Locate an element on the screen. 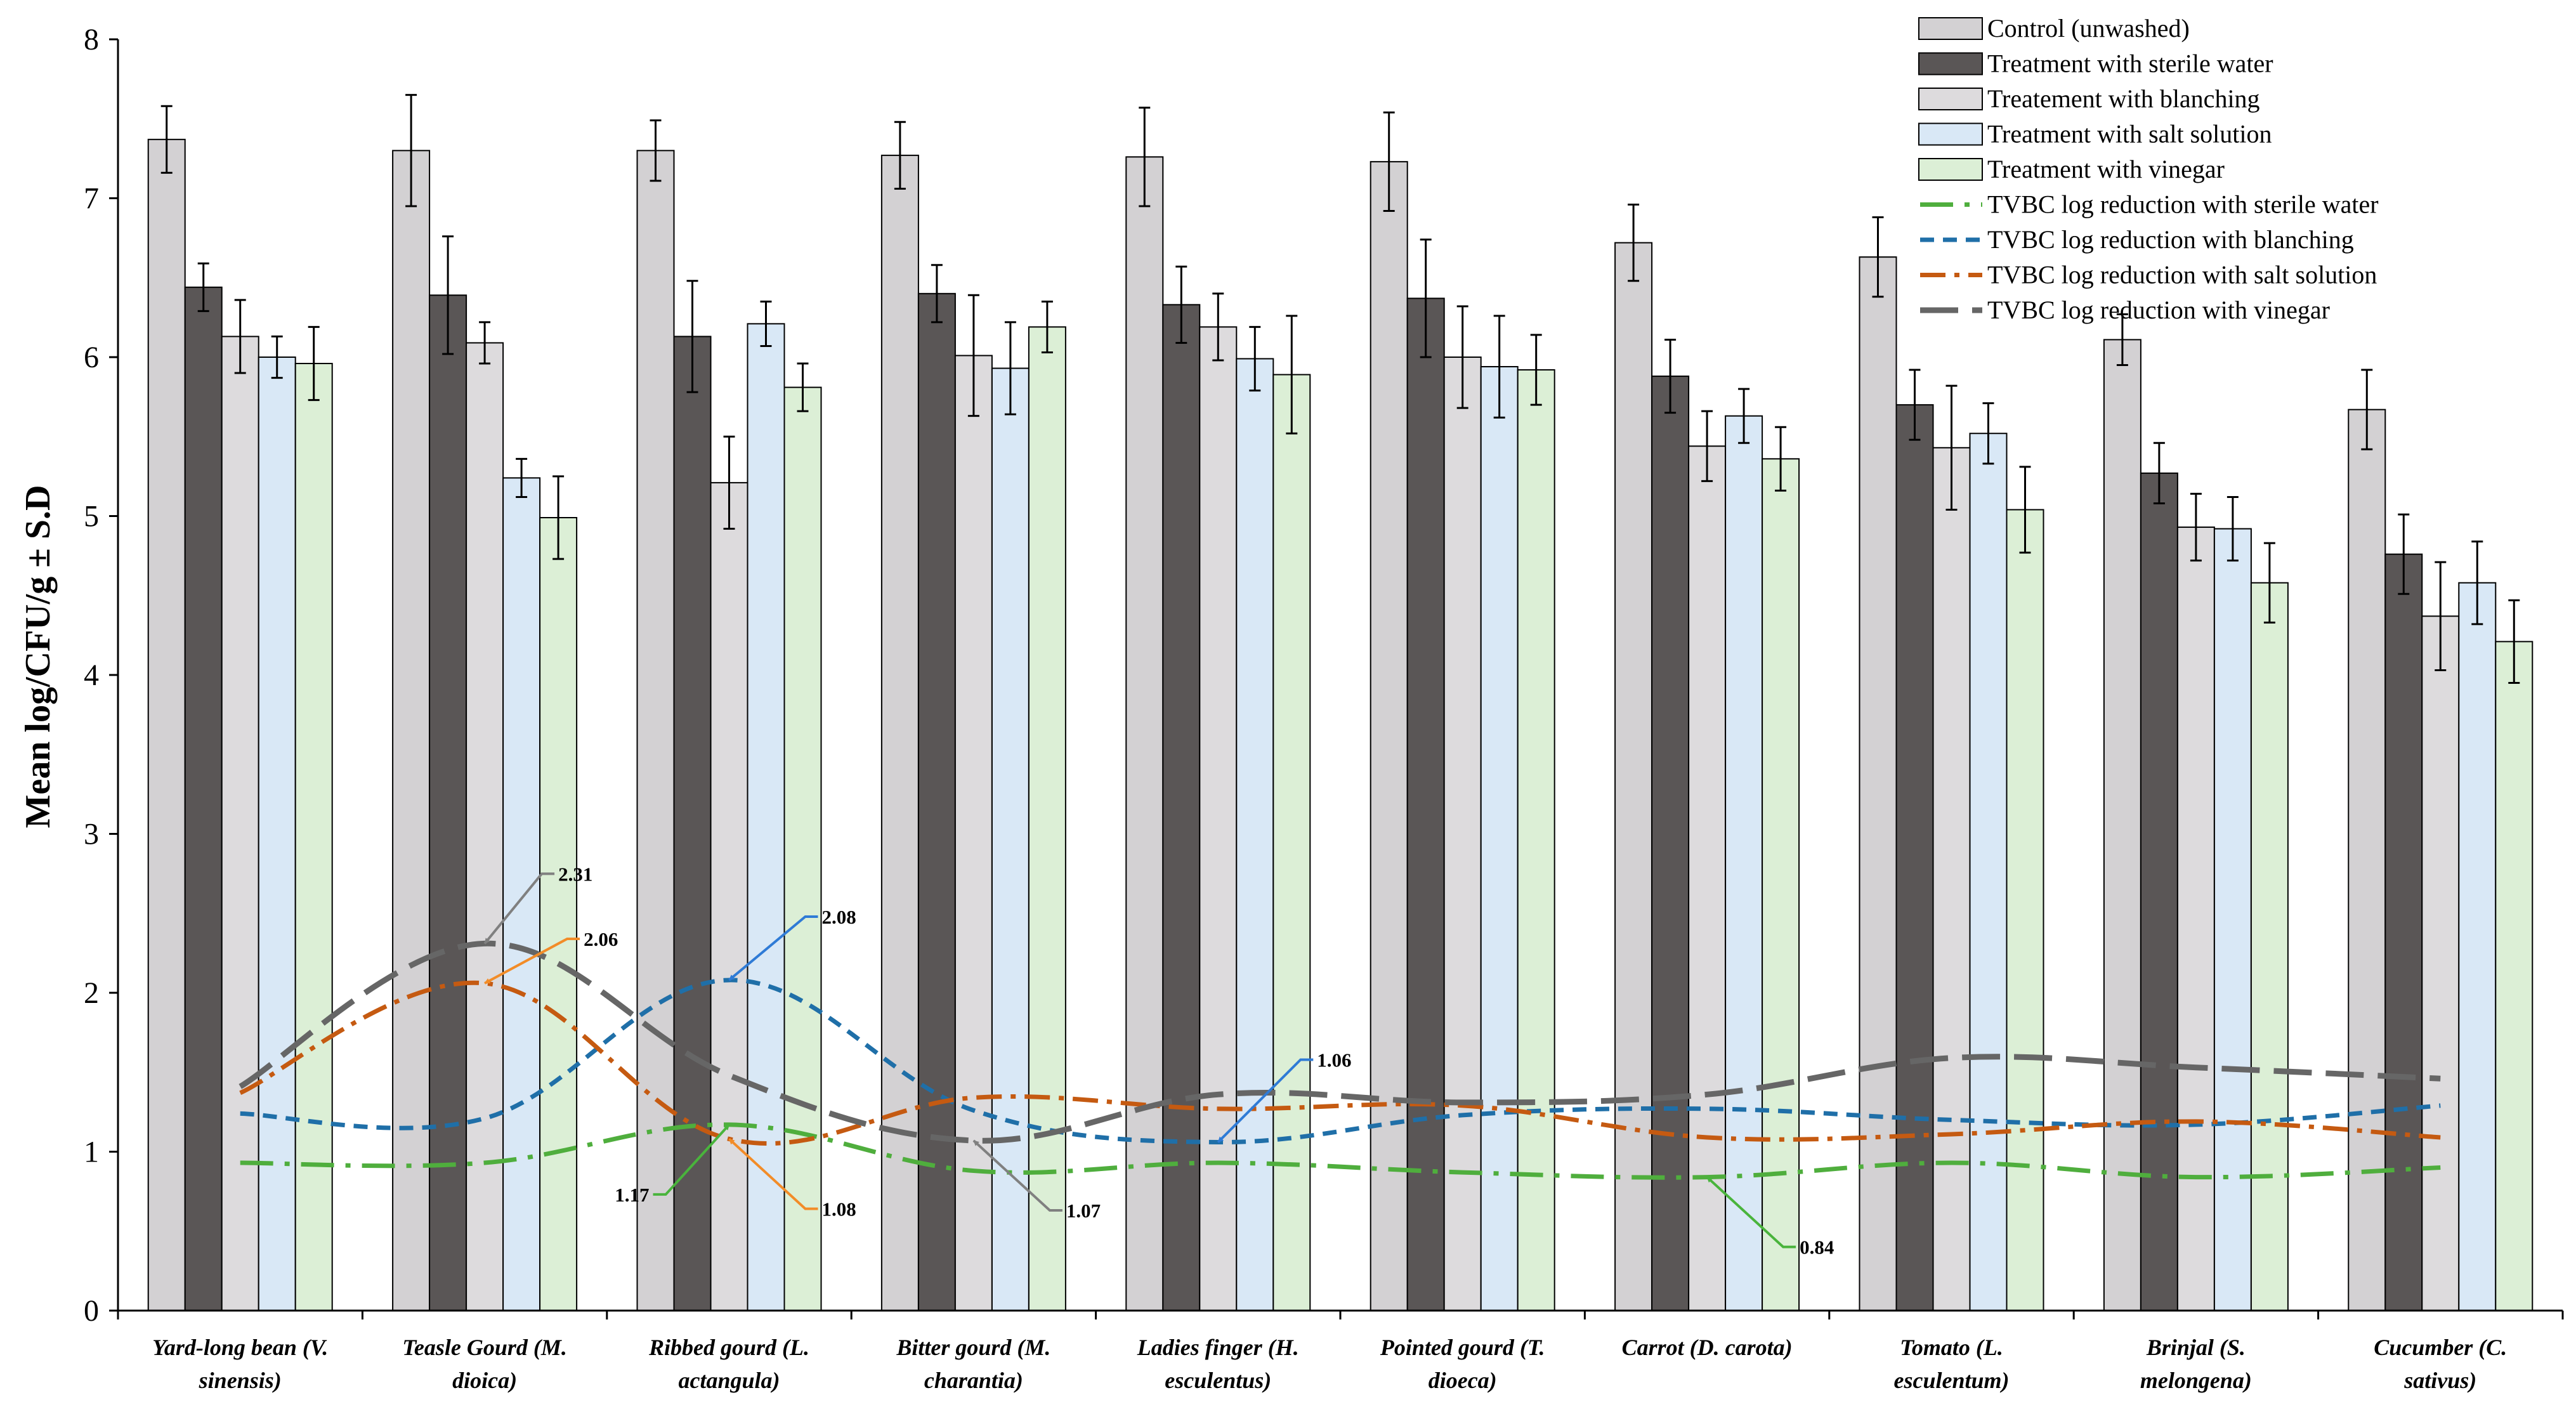 The image size is (2576, 1414). bar-s0-c7 is located at coordinates (1878, 783).